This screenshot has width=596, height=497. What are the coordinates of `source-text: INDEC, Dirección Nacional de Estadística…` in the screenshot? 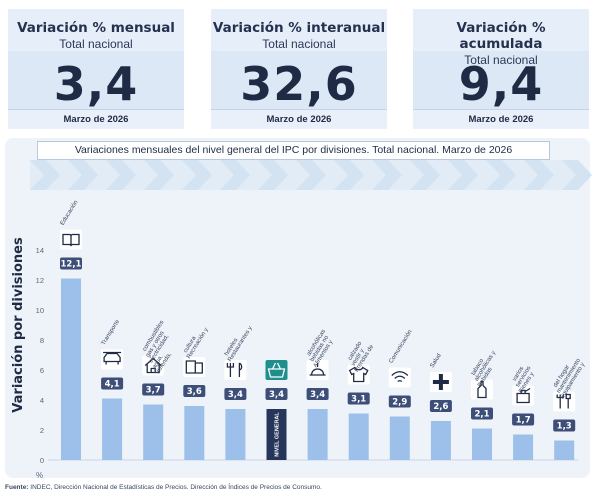 It's located at (176, 487).